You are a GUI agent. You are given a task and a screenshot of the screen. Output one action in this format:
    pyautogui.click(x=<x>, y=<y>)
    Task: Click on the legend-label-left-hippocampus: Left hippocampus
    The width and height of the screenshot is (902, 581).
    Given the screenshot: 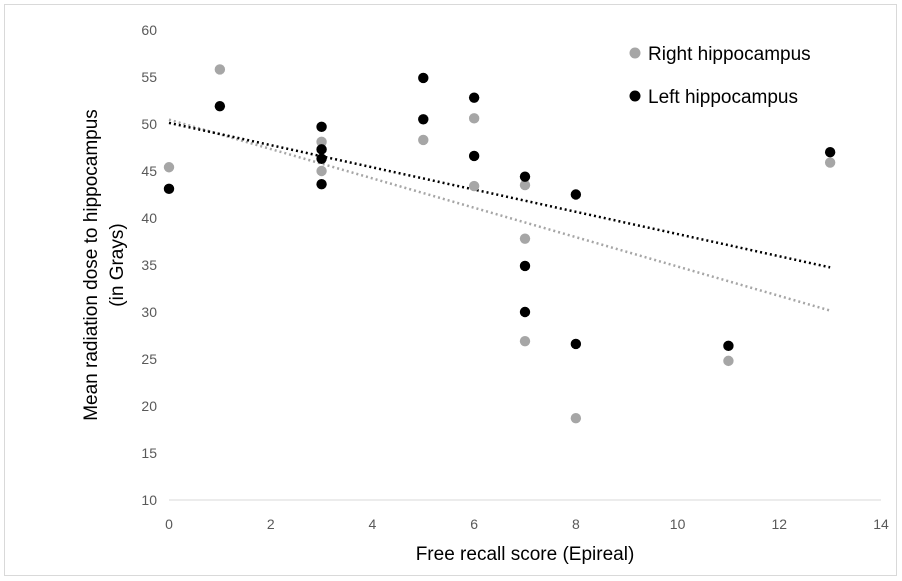 What is the action you would take?
    pyautogui.click(x=723, y=97)
    